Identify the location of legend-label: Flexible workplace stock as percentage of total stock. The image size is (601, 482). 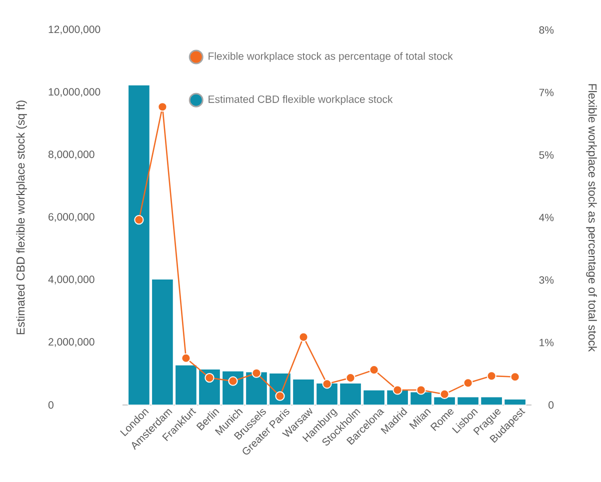
(330, 57).